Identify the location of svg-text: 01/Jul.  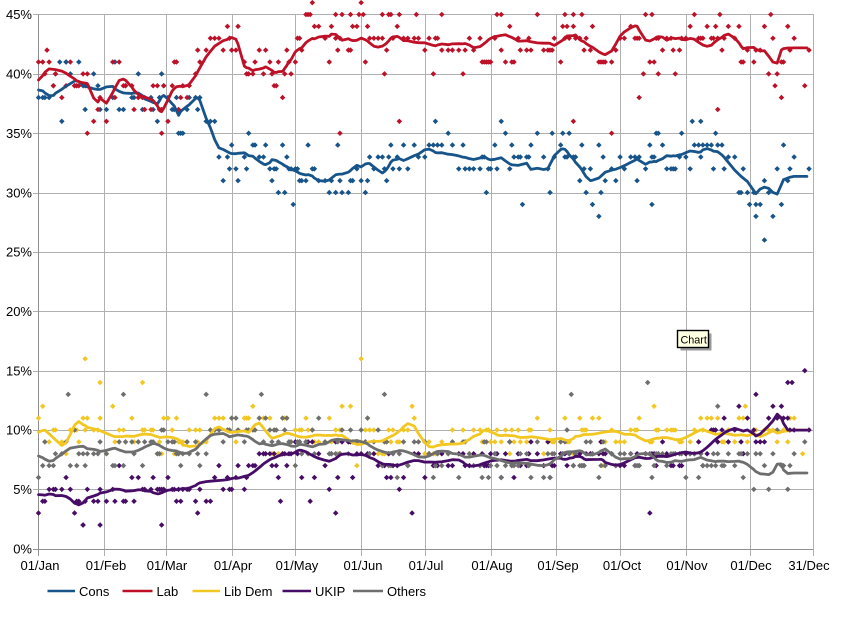
(426, 565).